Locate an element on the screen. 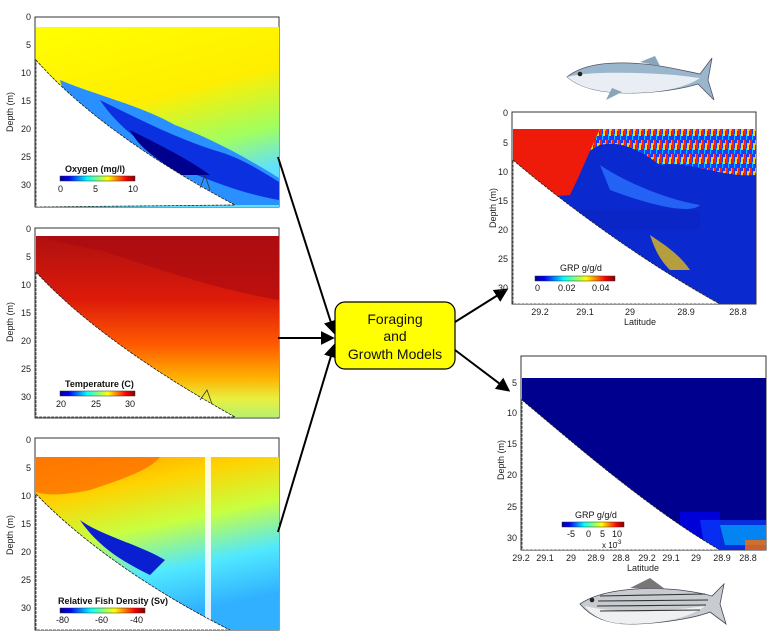  colorbar-tick: 30 is located at coordinates (130, 404).